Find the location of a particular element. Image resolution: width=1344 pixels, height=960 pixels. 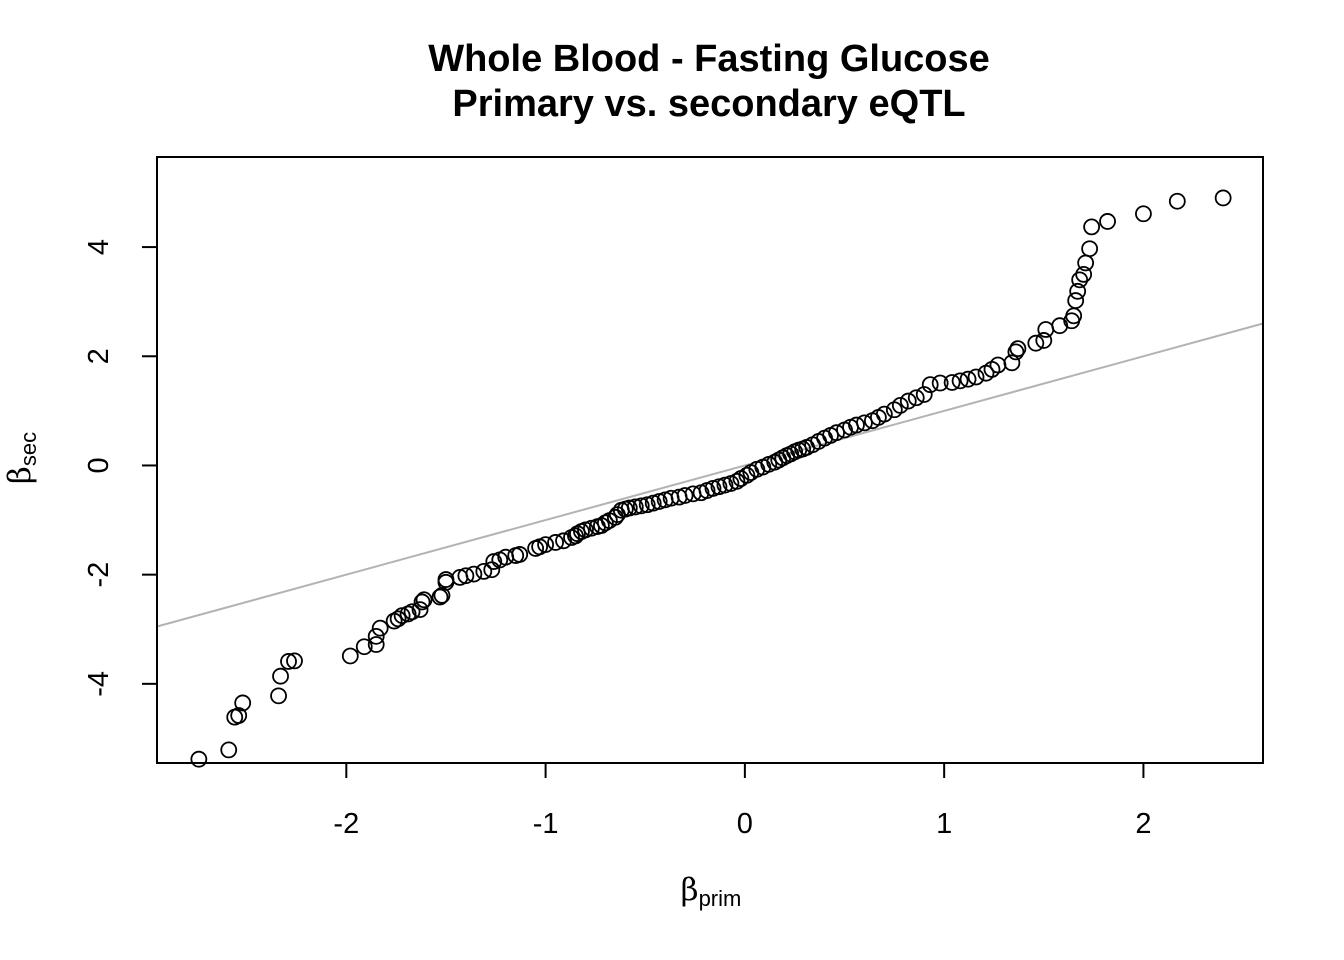

chart-subtitle: Primary vs. secondary eQTL is located at coordinates (708, 104).